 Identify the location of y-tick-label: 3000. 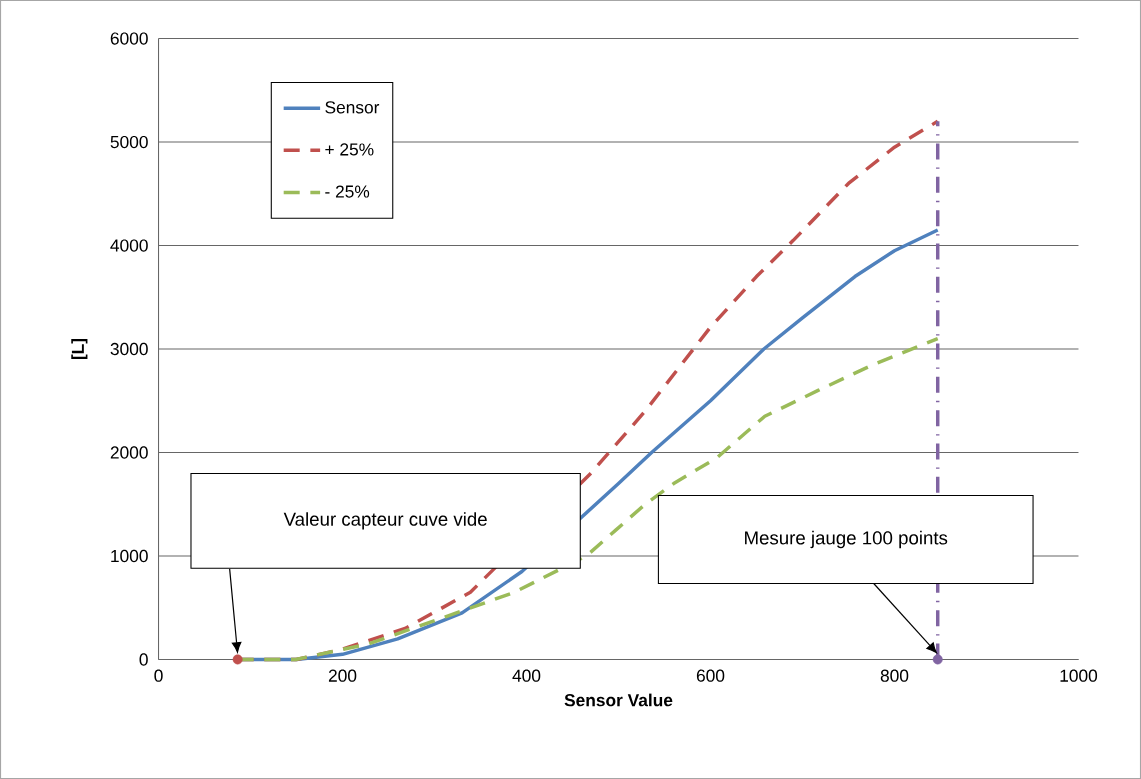
(129, 349).